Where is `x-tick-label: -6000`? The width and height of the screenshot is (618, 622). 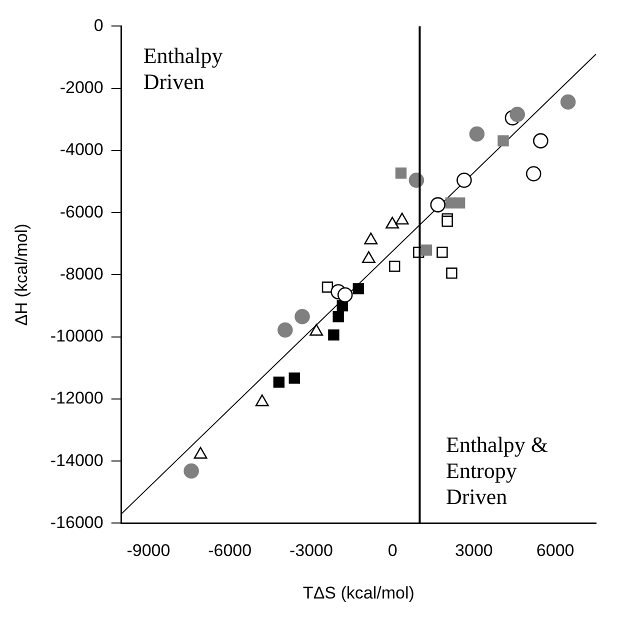 x-tick-label: -6000 is located at coordinates (230, 550).